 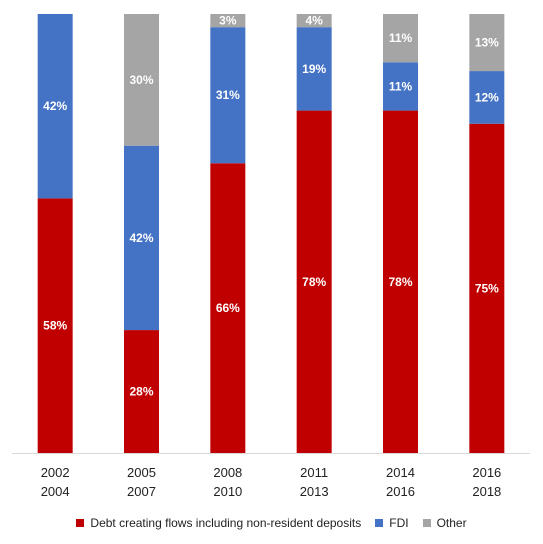 I want to click on data-label-1-5: 12%, so click(x=487, y=97).